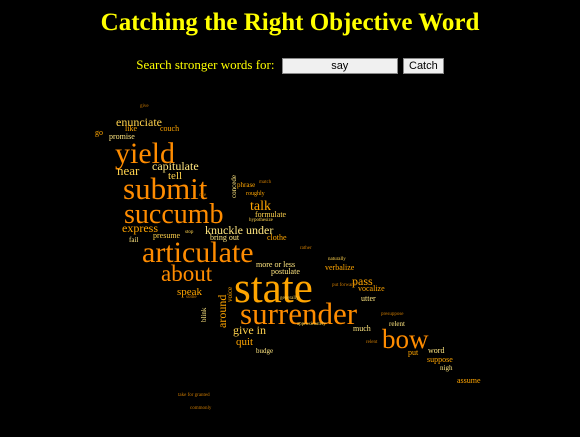 This screenshot has width=580, height=437. What do you see at coordinates (436, 350) in the screenshot?
I see `cloud-word-word: word` at bounding box center [436, 350].